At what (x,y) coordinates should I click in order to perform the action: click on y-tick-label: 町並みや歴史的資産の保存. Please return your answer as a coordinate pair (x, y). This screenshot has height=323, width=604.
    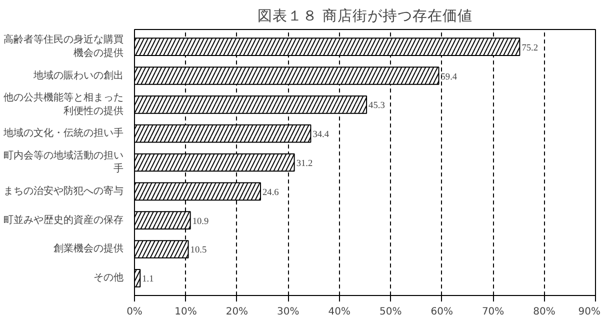
    Looking at the image, I should click on (64, 220).